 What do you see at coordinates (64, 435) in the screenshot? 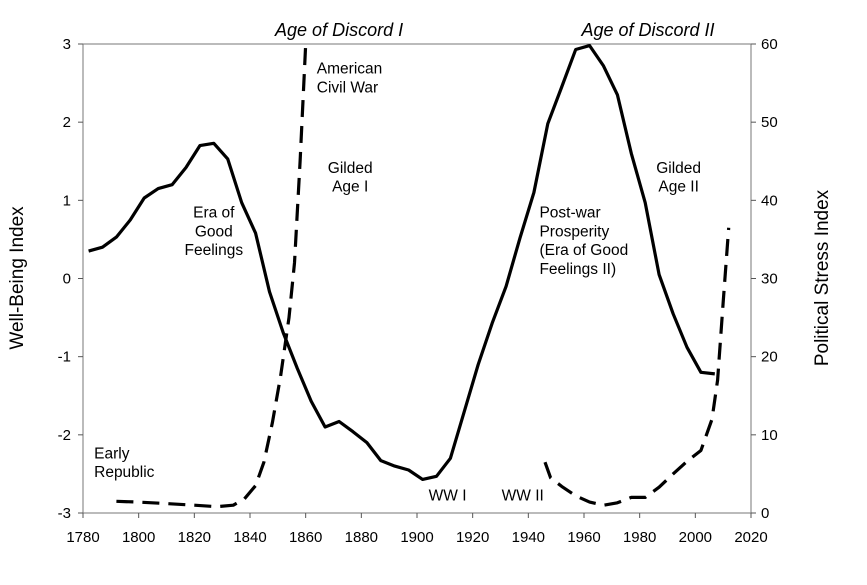
I see `left-tick-label: -2` at bounding box center [64, 435].